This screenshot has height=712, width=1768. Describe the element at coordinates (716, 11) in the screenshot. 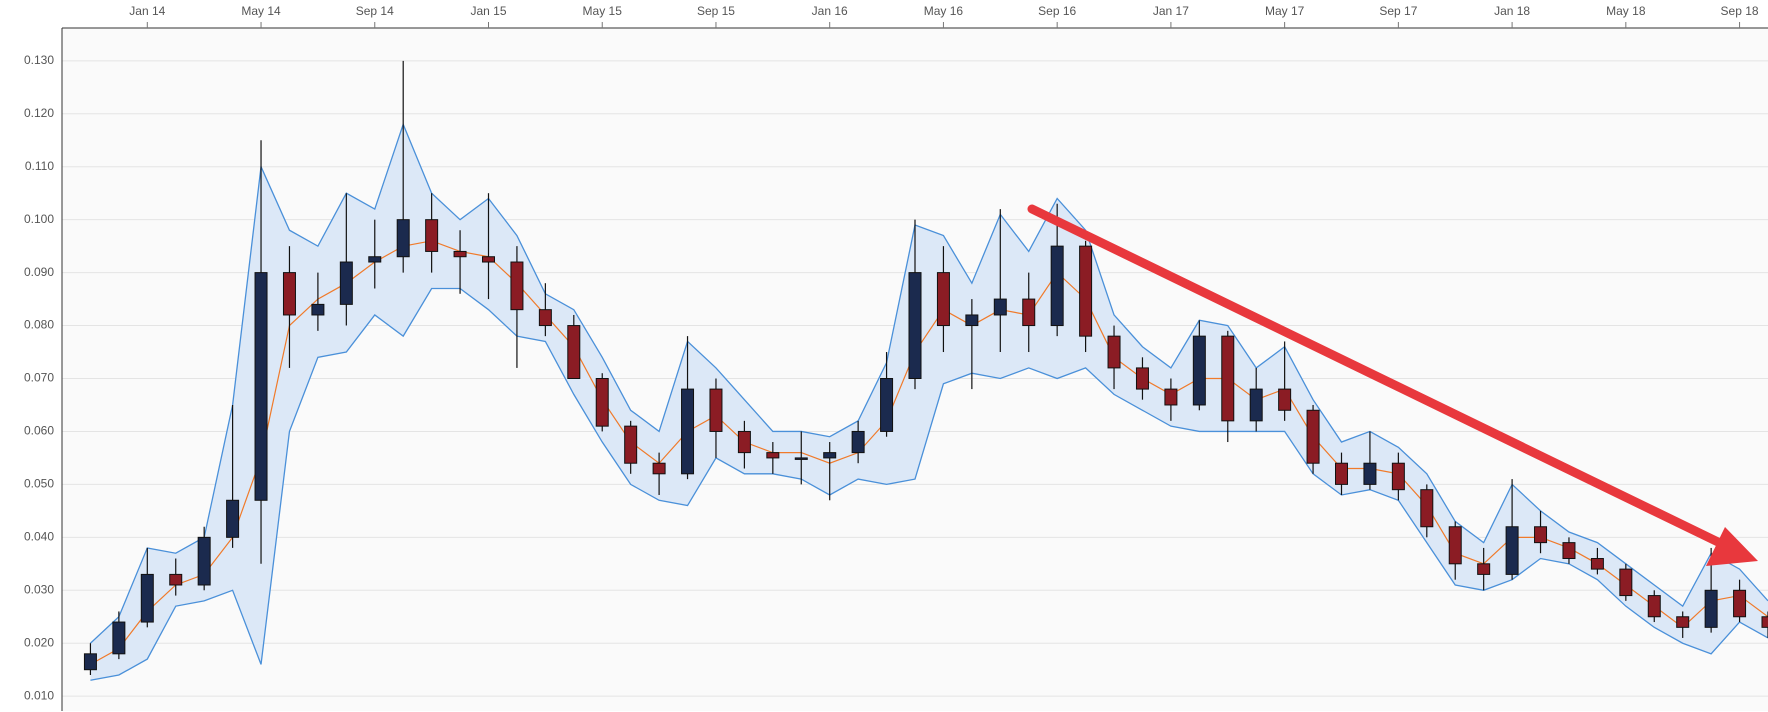

I see `x-tick-label: Sep 15` at that location.